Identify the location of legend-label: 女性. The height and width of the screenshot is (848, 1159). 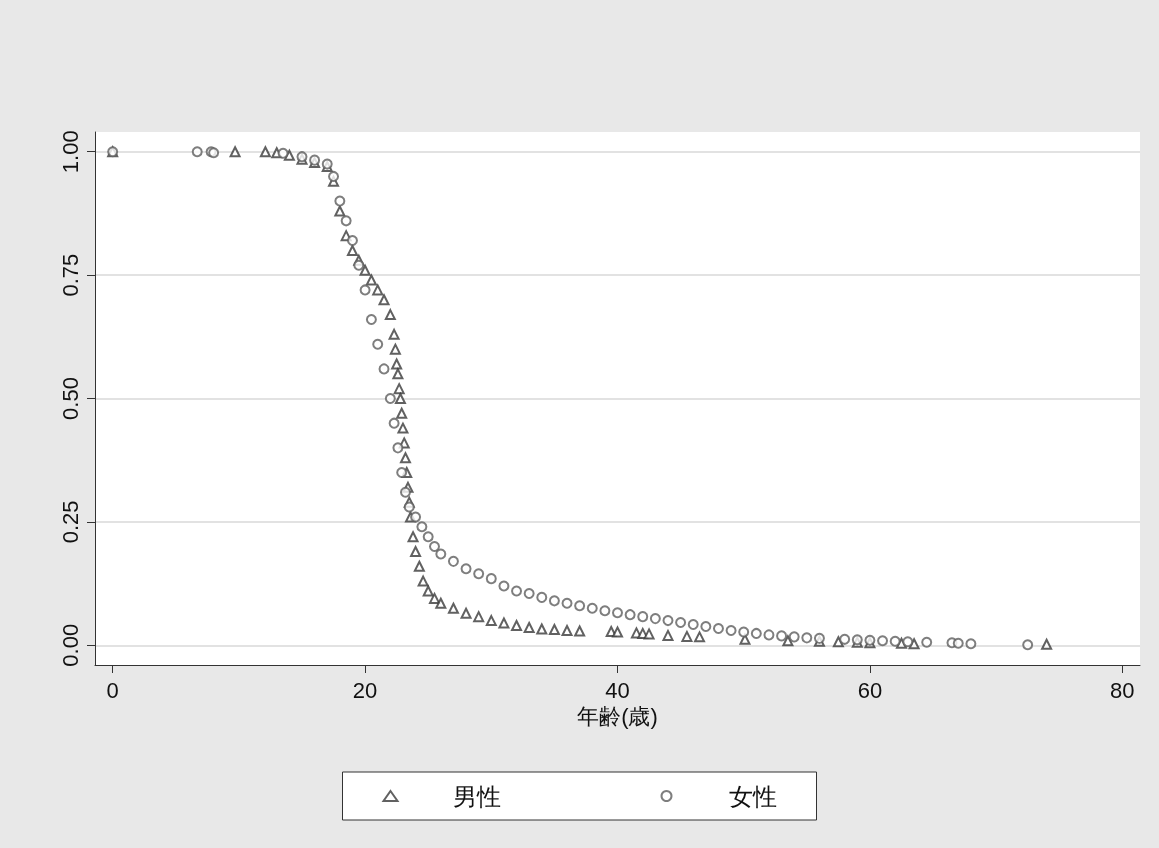
(752, 796).